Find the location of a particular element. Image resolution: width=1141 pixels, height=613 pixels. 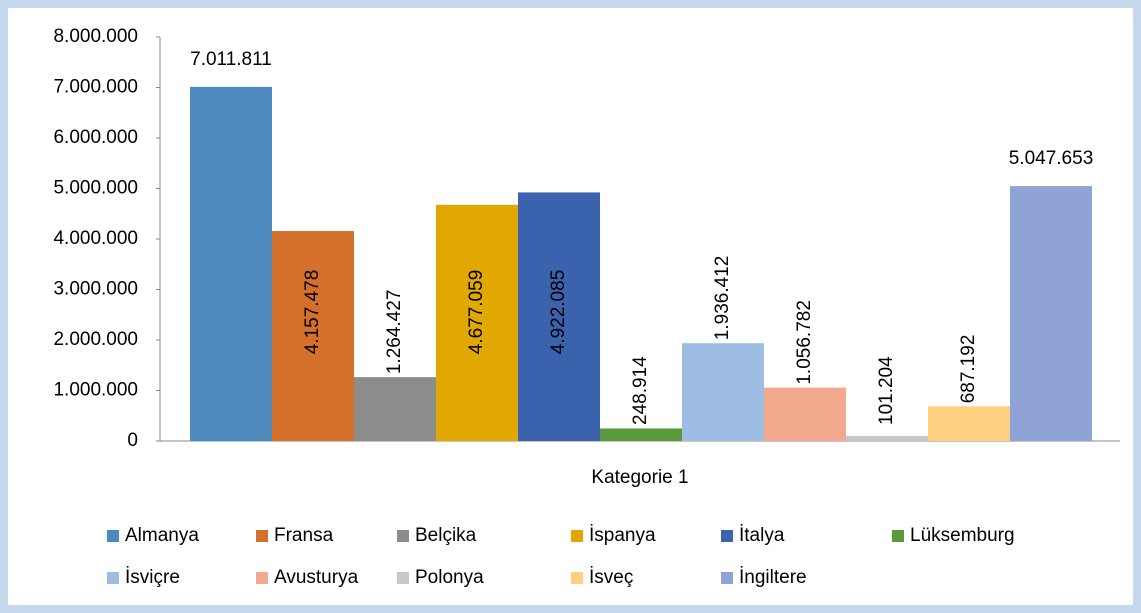

legend-label: Polonya is located at coordinates (449, 577).